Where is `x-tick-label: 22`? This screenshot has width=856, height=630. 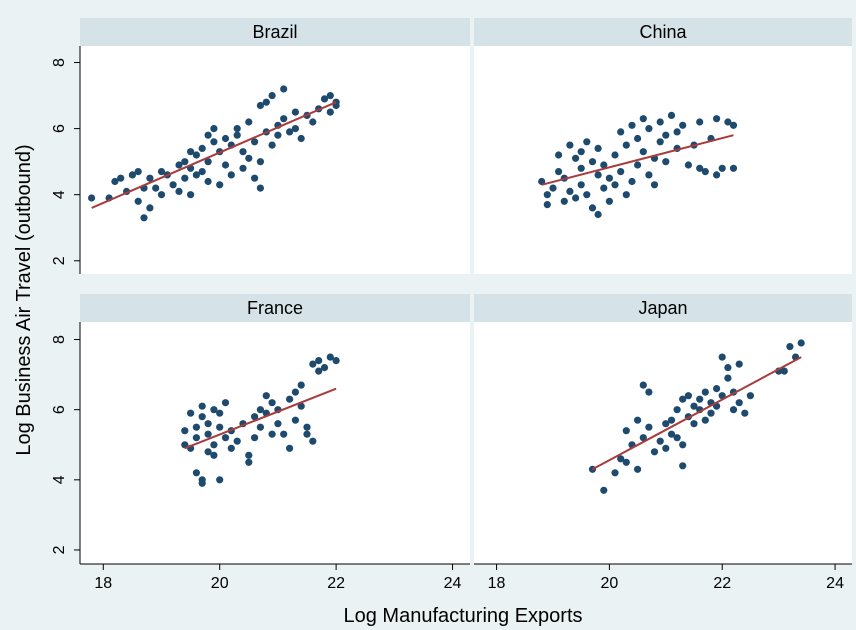
x-tick-label: 22 is located at coordinates (336, 583).